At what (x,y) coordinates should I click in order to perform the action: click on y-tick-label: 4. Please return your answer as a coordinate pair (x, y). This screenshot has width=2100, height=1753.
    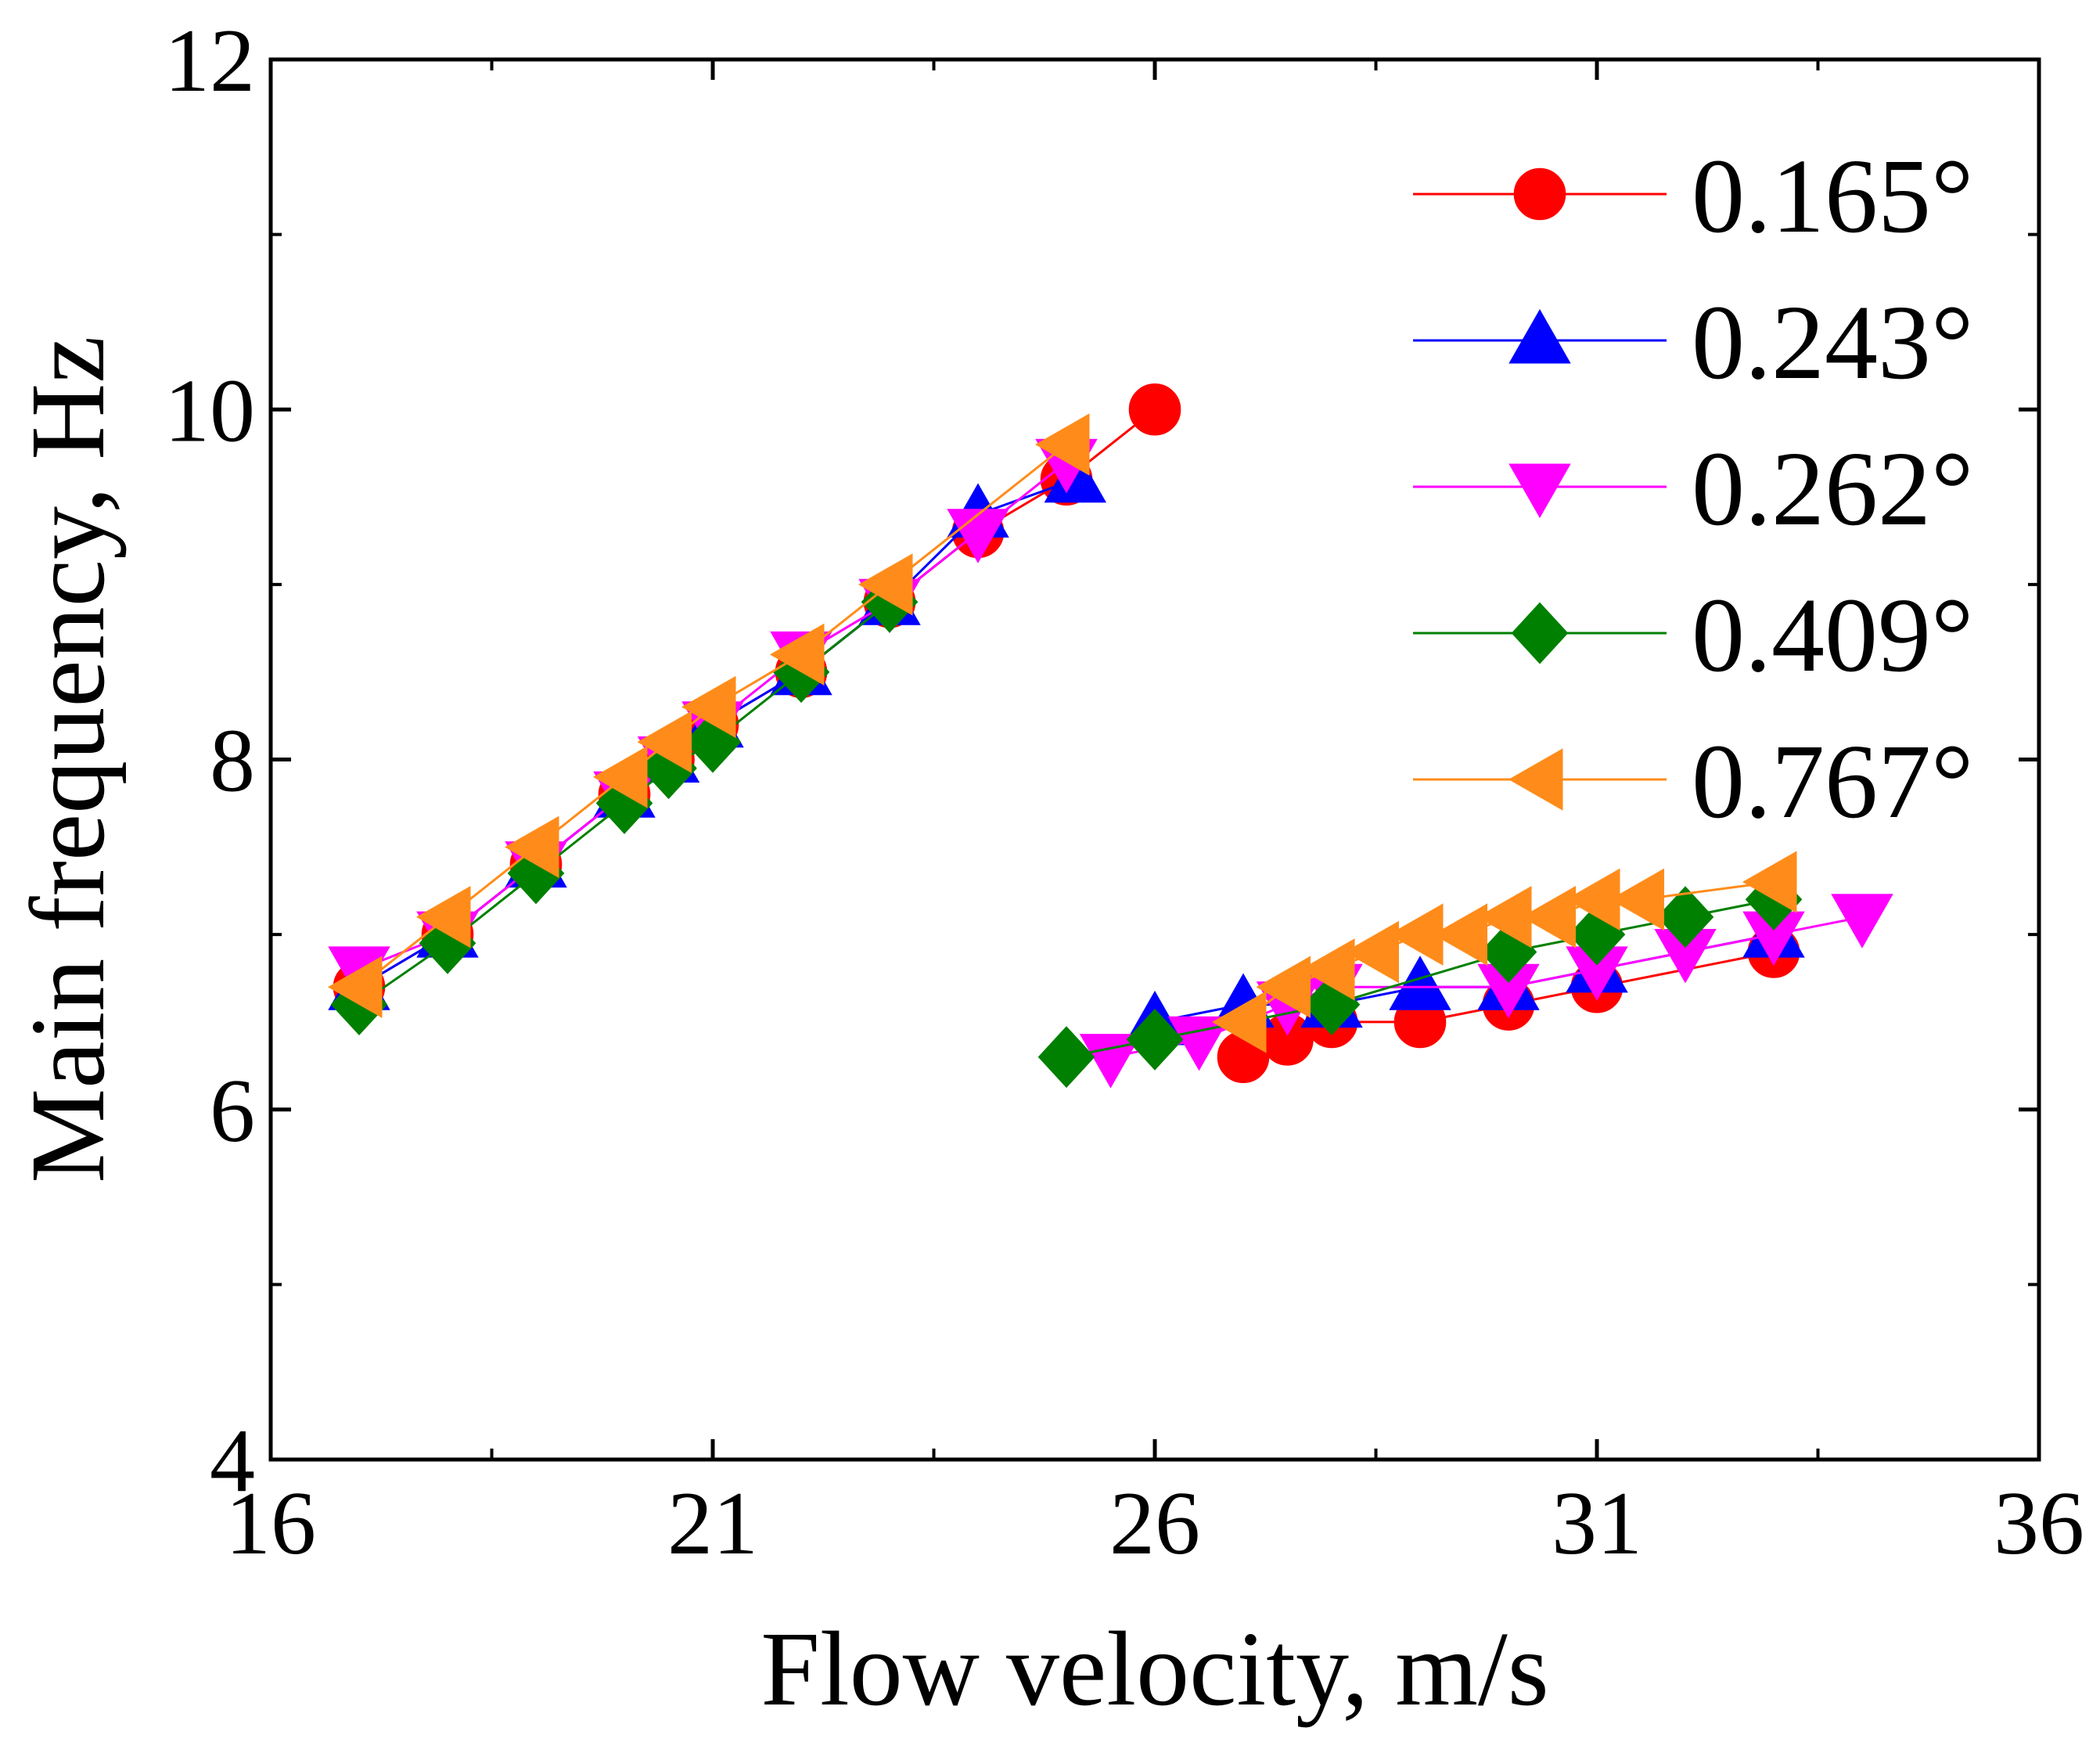
    Looking at the image, I should click on (233, 1461).